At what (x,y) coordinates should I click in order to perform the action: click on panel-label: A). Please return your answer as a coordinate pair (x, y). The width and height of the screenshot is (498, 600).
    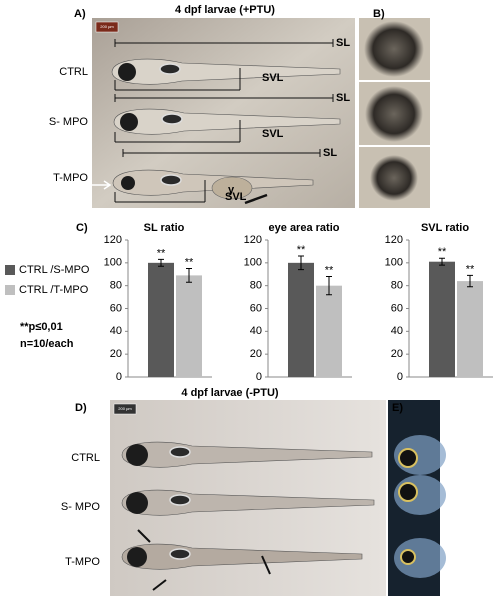
    Looking at the image, I should click on (80, 14).